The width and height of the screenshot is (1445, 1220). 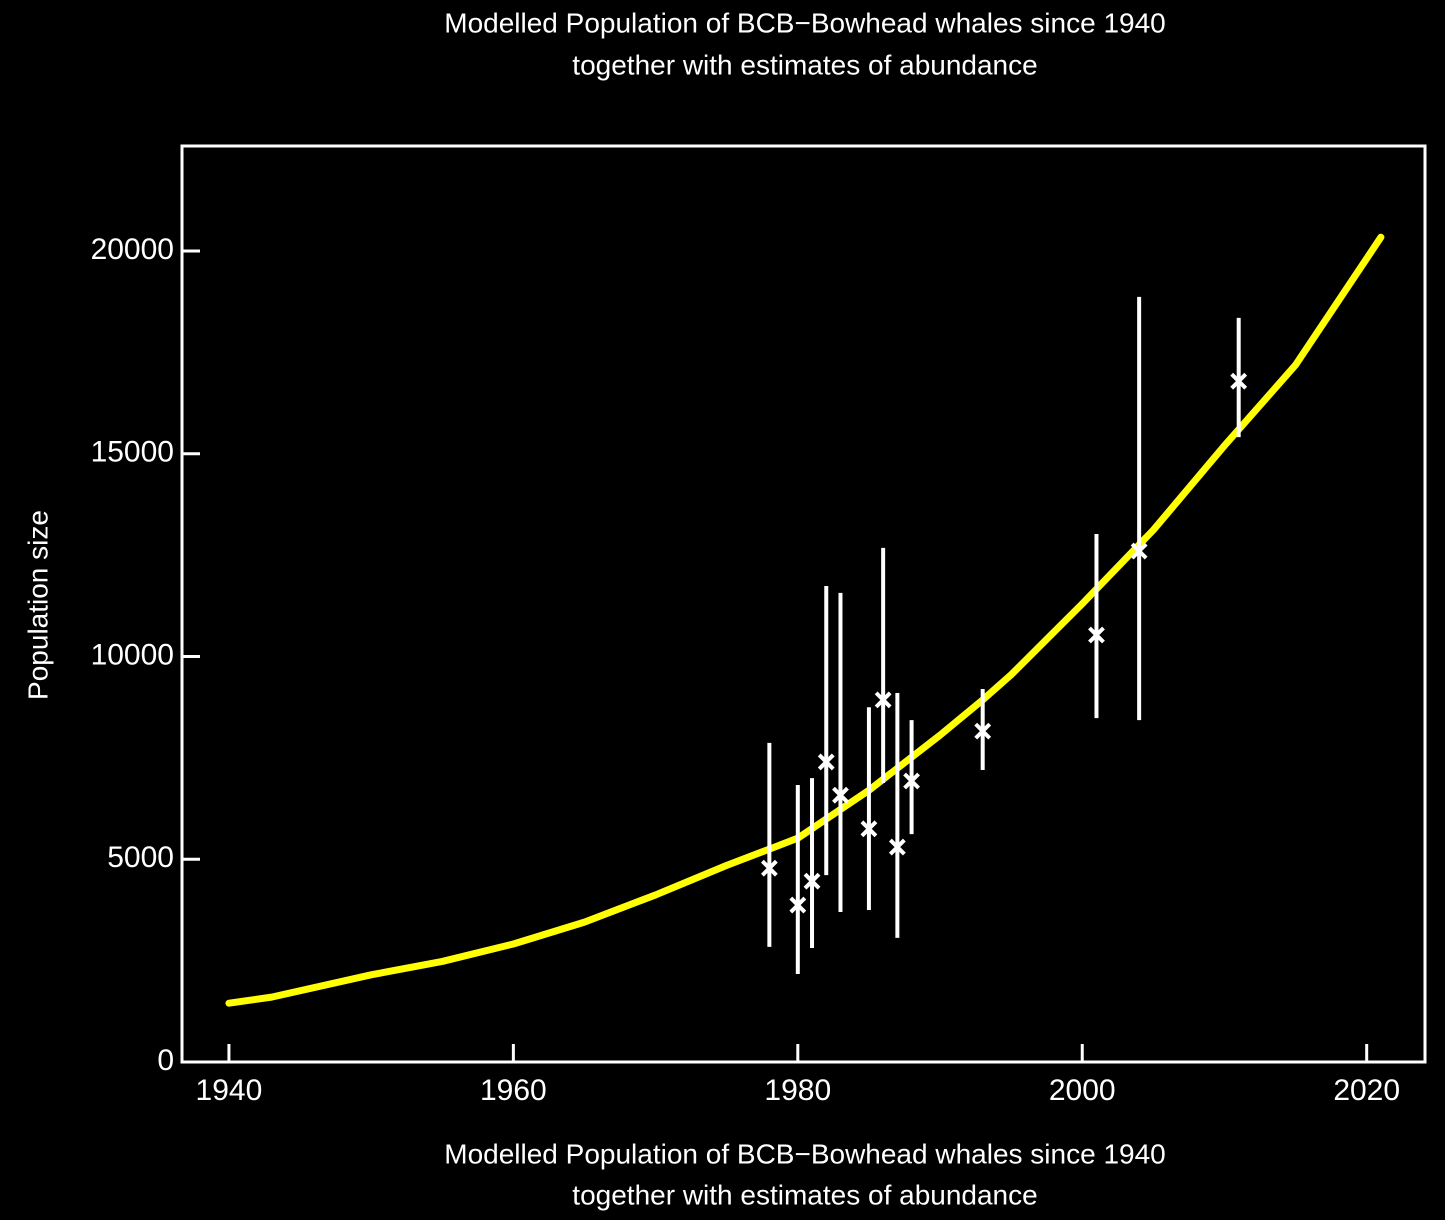 I want to click on y-tick-label: 0, so click(x=165, y=1060).